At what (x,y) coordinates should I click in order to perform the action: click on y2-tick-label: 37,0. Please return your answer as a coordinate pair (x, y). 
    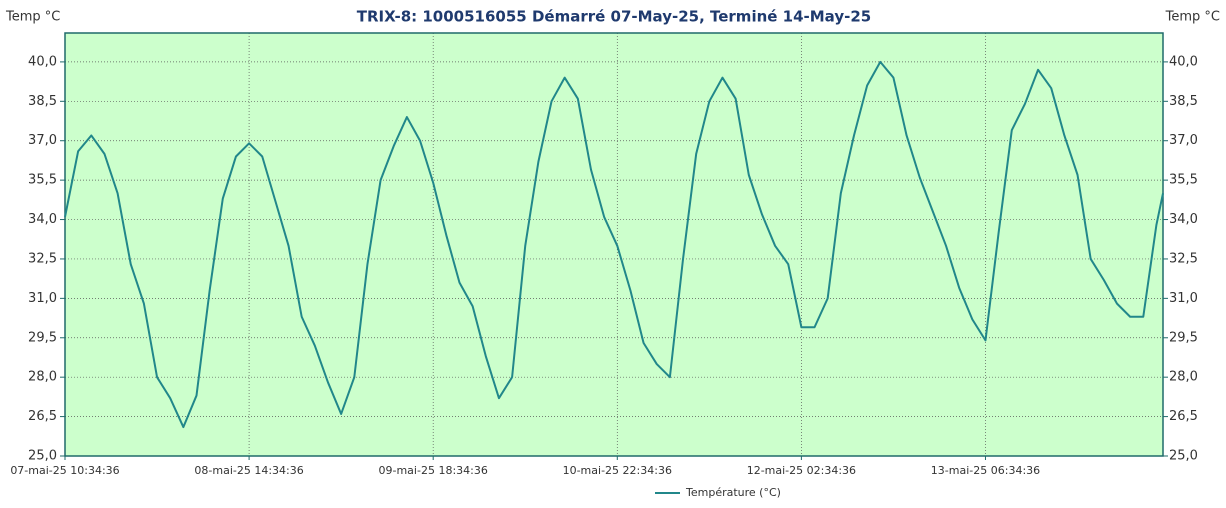
    Looking at the image, I should click on (1183, 140).